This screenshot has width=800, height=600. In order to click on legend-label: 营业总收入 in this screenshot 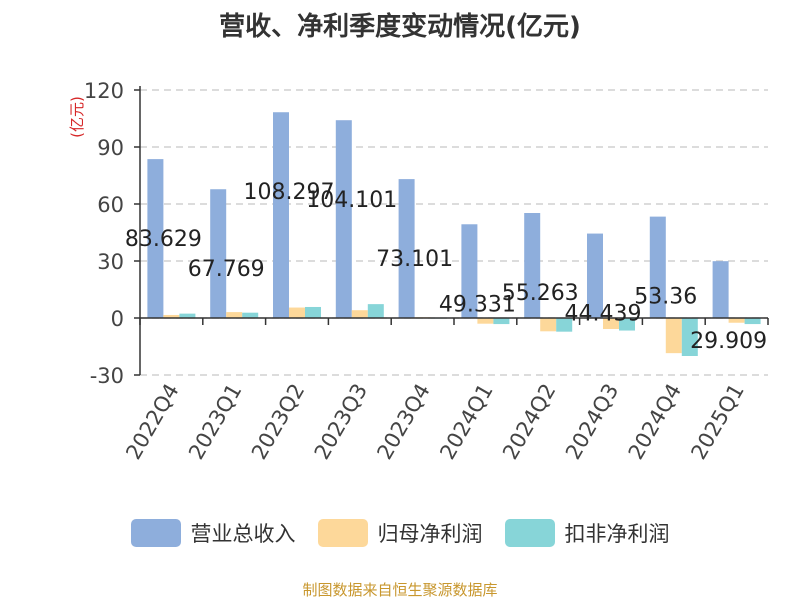, I will do `click(243, 534)`.